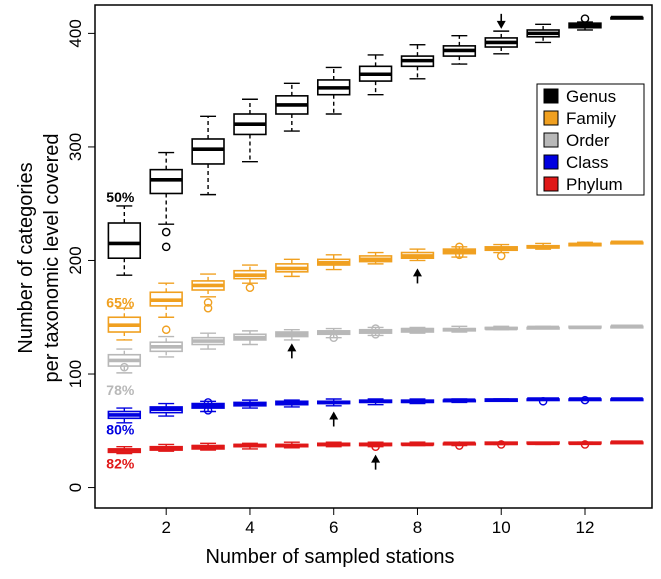  What do you see at coordinates (501, 527) in the screenshot?
I see `x-tick-label: 10` at bounding box center [501, 527].